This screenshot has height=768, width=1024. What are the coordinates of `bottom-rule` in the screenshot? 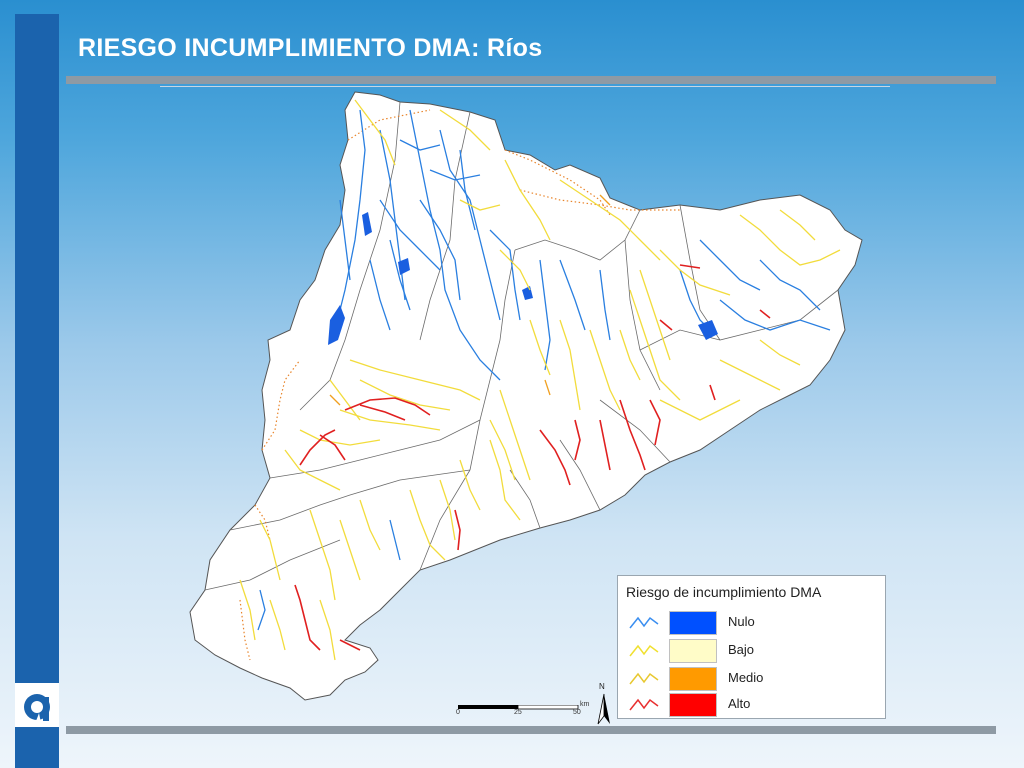 It's located at (531, 730).